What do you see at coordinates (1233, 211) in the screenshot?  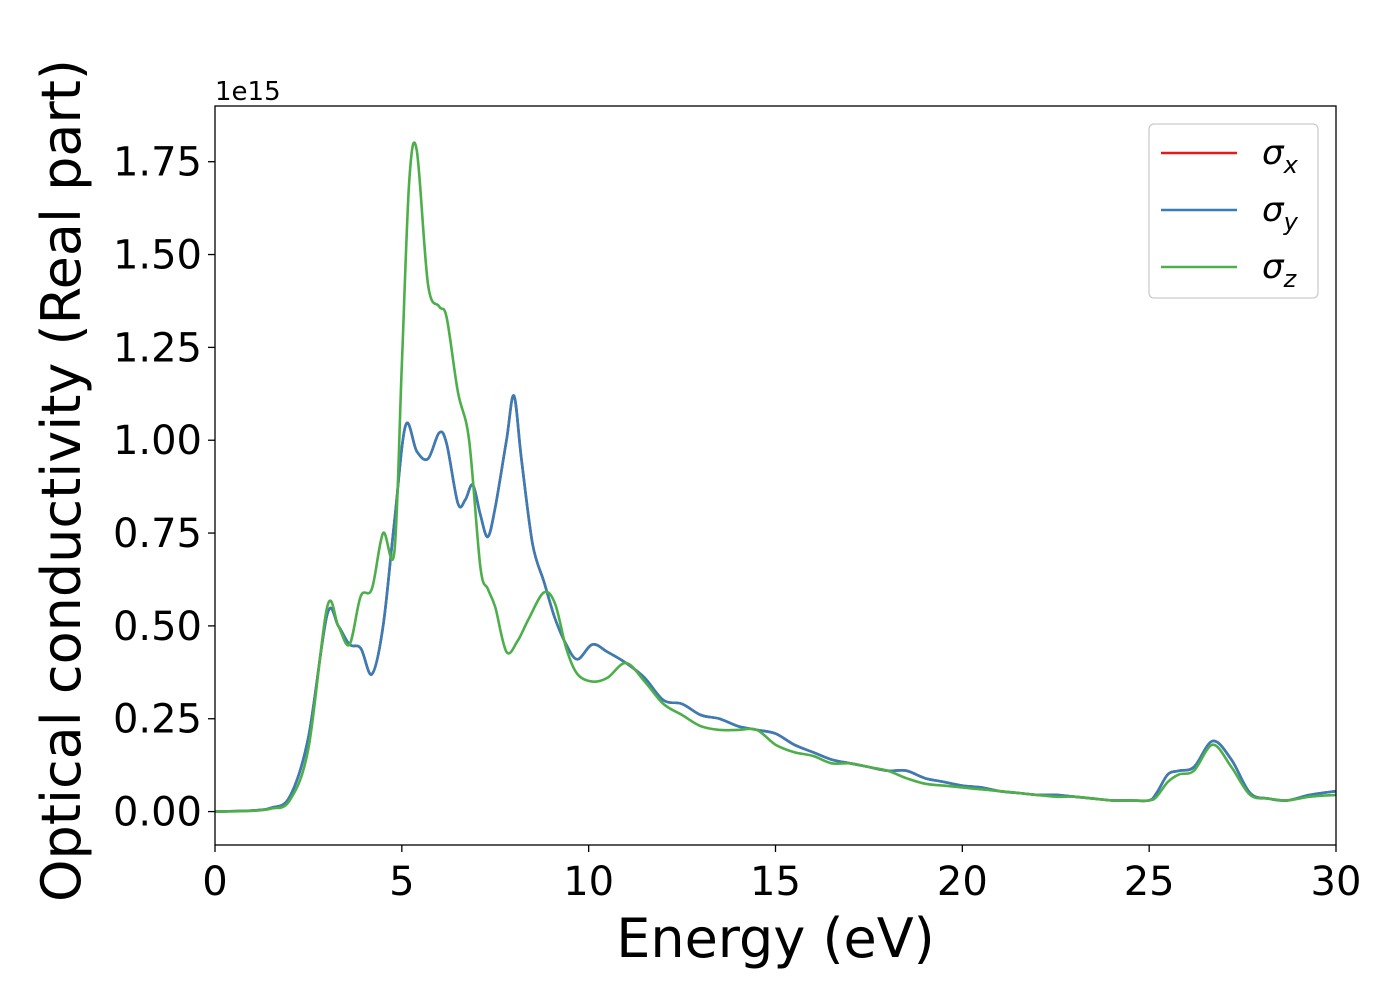 I see `legend: σx σy σz` at bounding box center [1233, 211].